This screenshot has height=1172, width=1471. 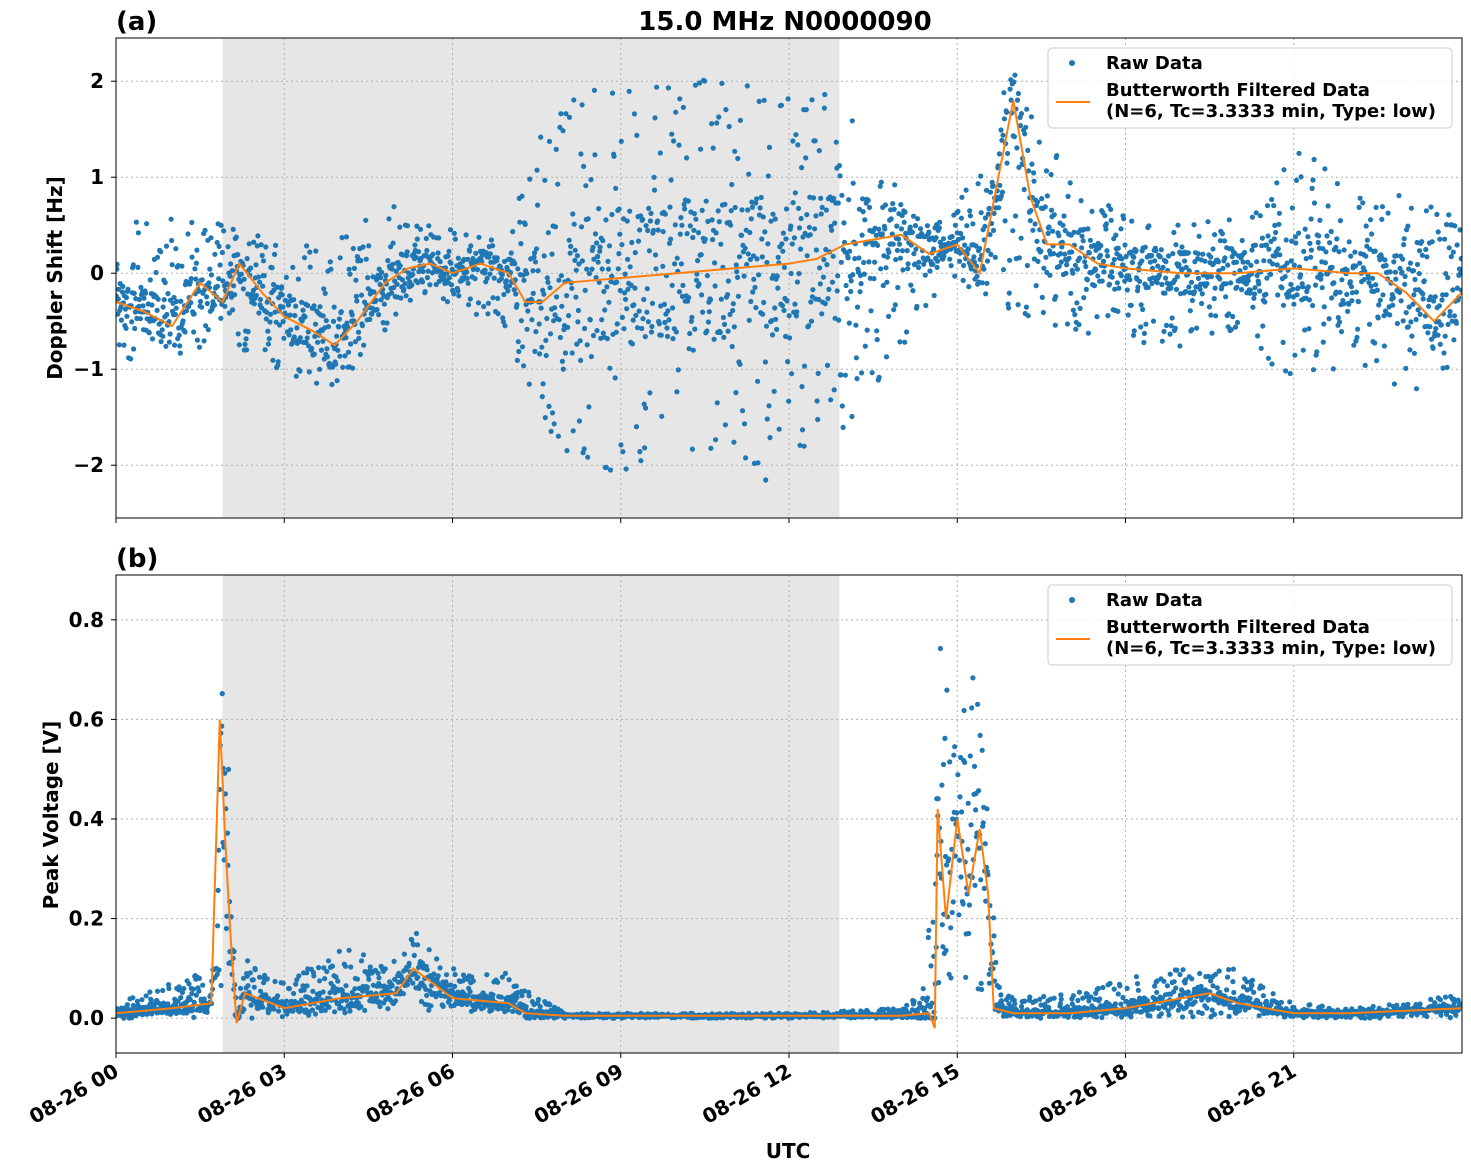 What do you see at coordinates (55, 278) in the screenshot?
I see `y-axis-label-a: Doppler Shift [Hz]` at bounding box center [55, 278].